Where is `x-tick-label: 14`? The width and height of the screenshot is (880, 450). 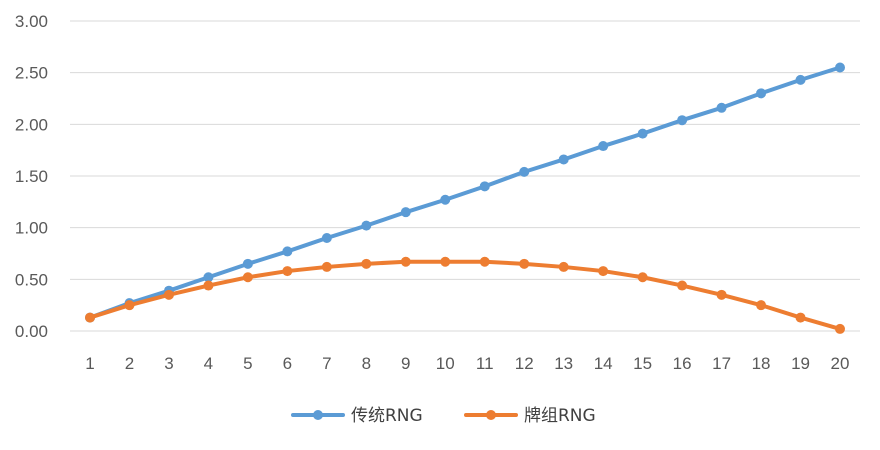
x-tick-label: 14 is located at coordinates (603, 363).